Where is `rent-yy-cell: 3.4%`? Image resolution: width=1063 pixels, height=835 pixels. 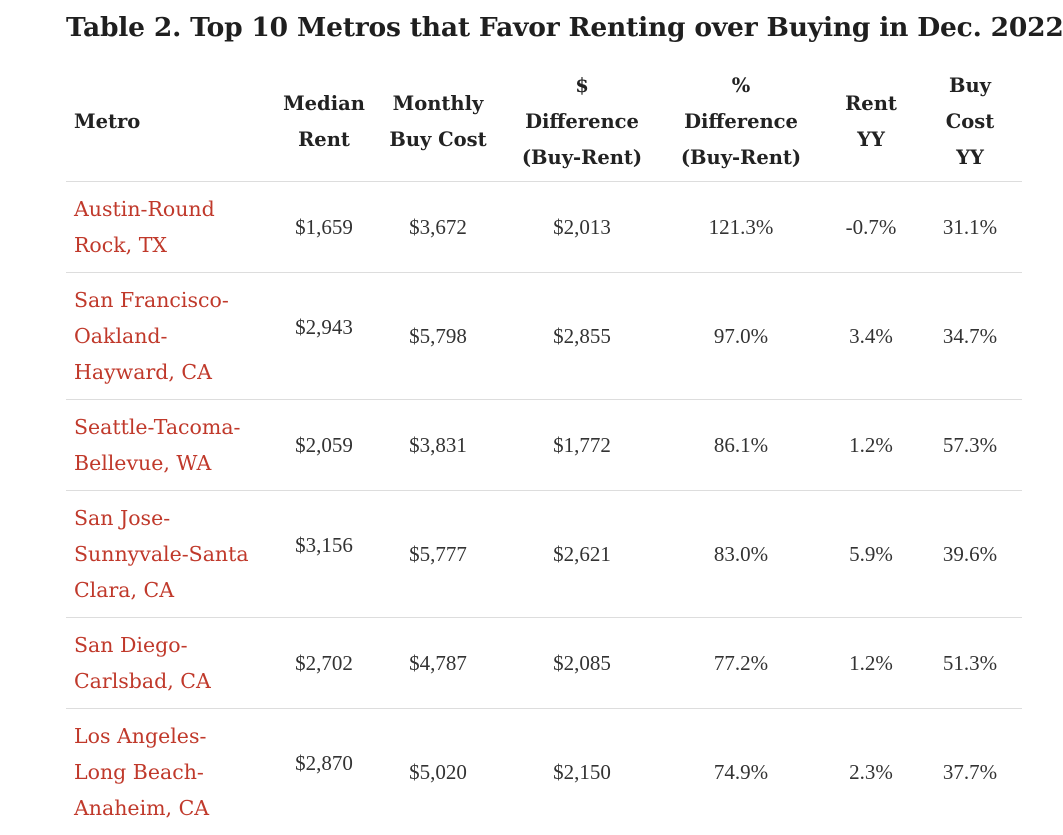
rent-yy-cell: 3.4% is located at coordinates (871, 336).